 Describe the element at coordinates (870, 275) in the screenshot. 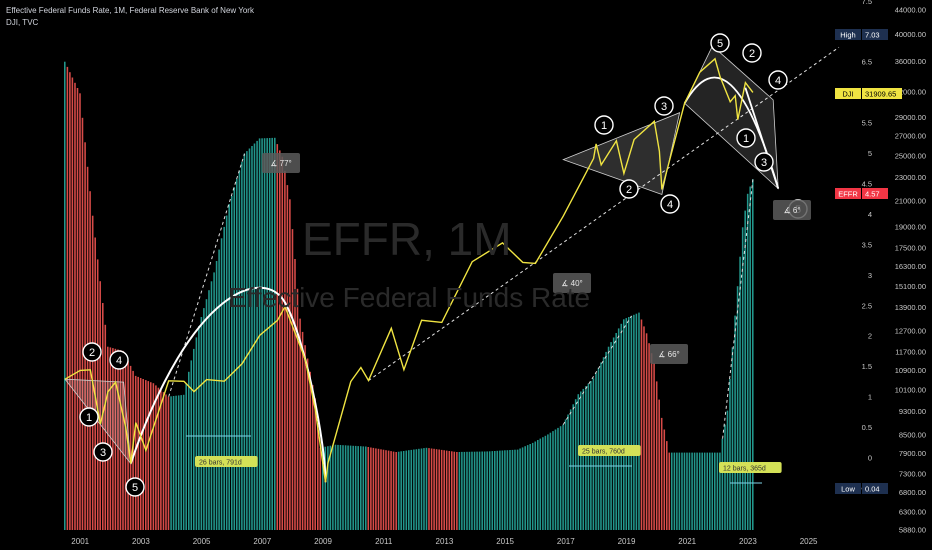

I see `effr-tick-9: 3` at that location.